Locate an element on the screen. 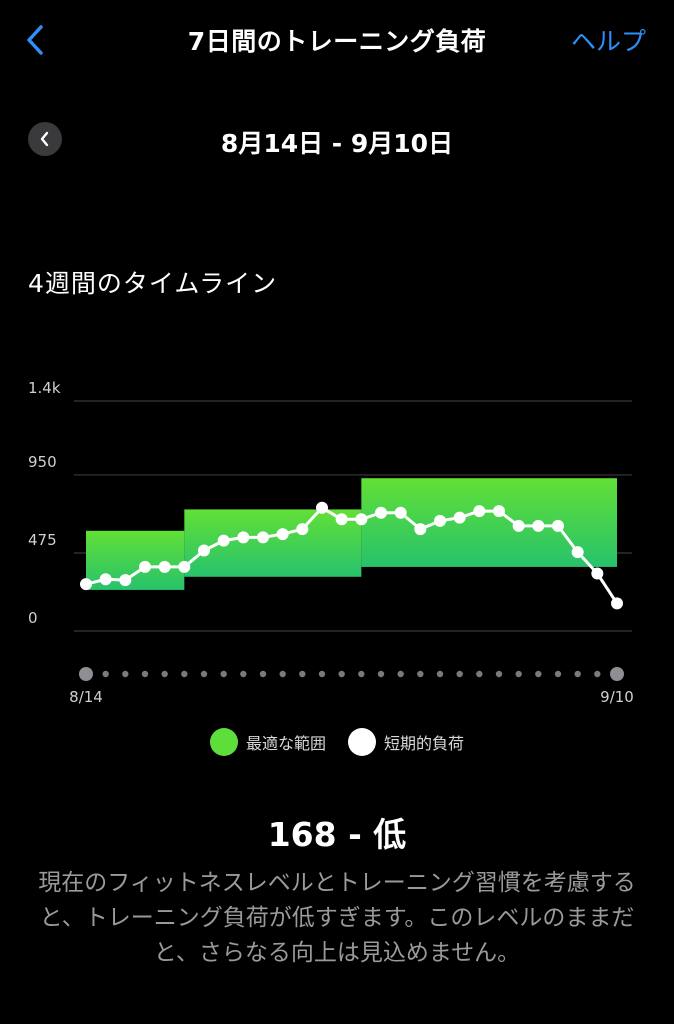 This screenshot has height=1024, width=674. x-end-label: 9/10 is located at coordinates (617, 697).